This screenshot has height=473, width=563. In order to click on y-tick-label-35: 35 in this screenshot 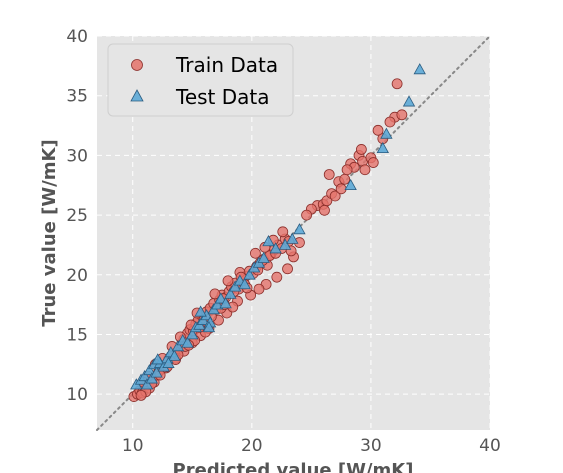, I will do `click(77, 97)`.